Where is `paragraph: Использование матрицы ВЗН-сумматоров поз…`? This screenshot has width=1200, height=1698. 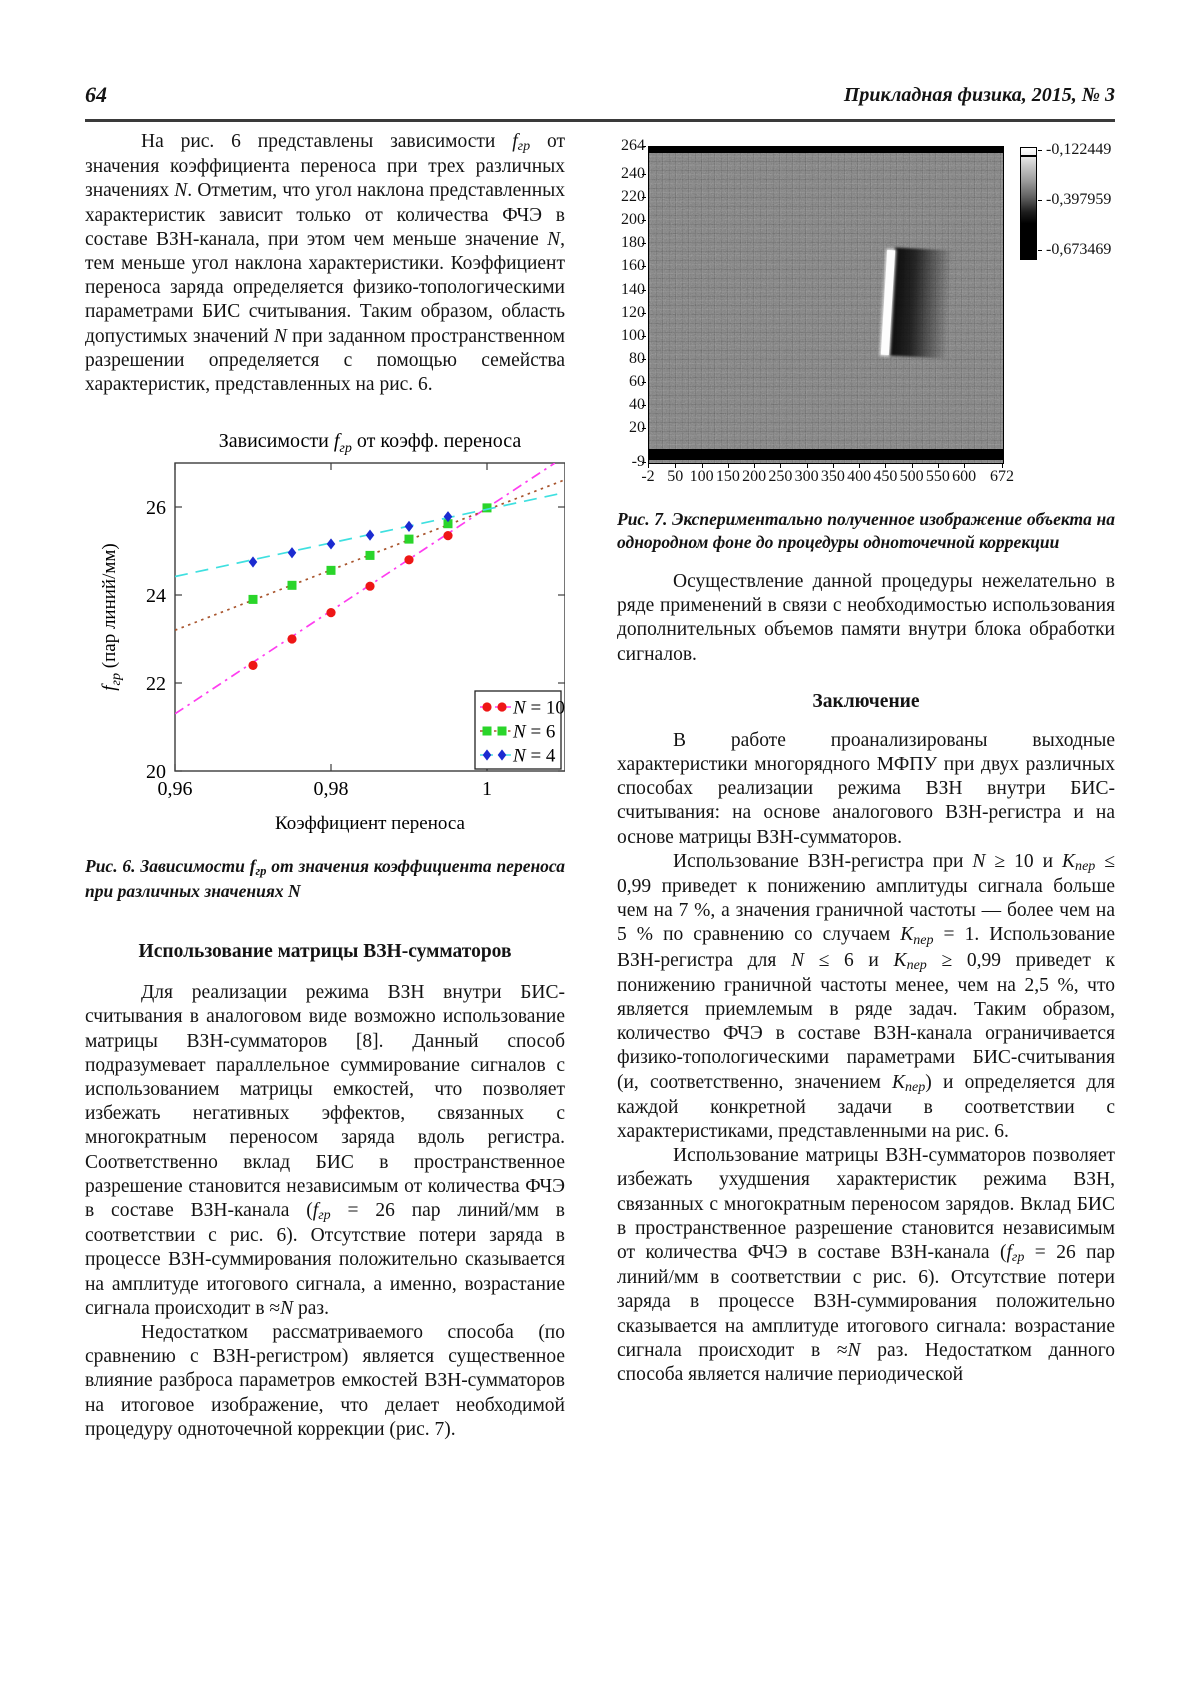
paragraph: Использование матрицы ВЗН-сумматоров поз… is located at coordinates (866, 1265).